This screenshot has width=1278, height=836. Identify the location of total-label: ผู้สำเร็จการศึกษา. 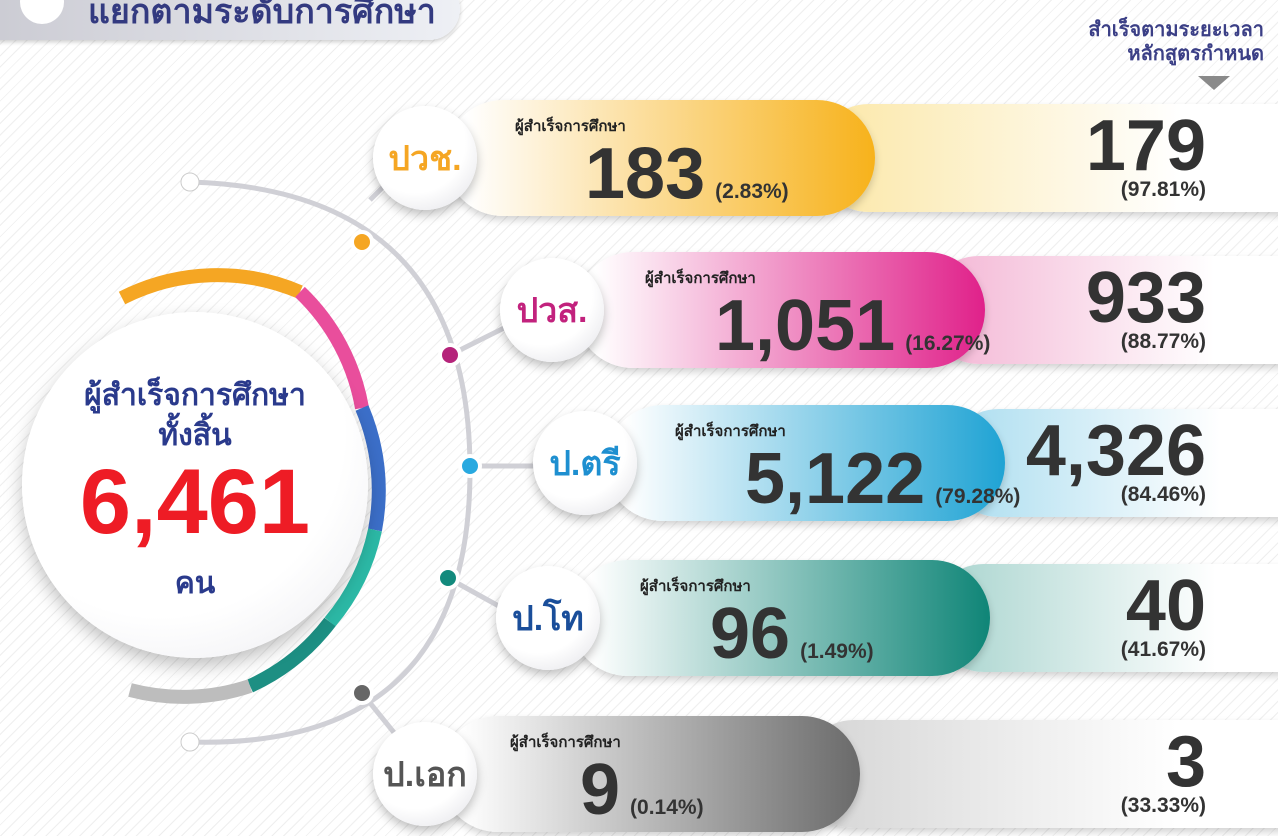
(195, 395).